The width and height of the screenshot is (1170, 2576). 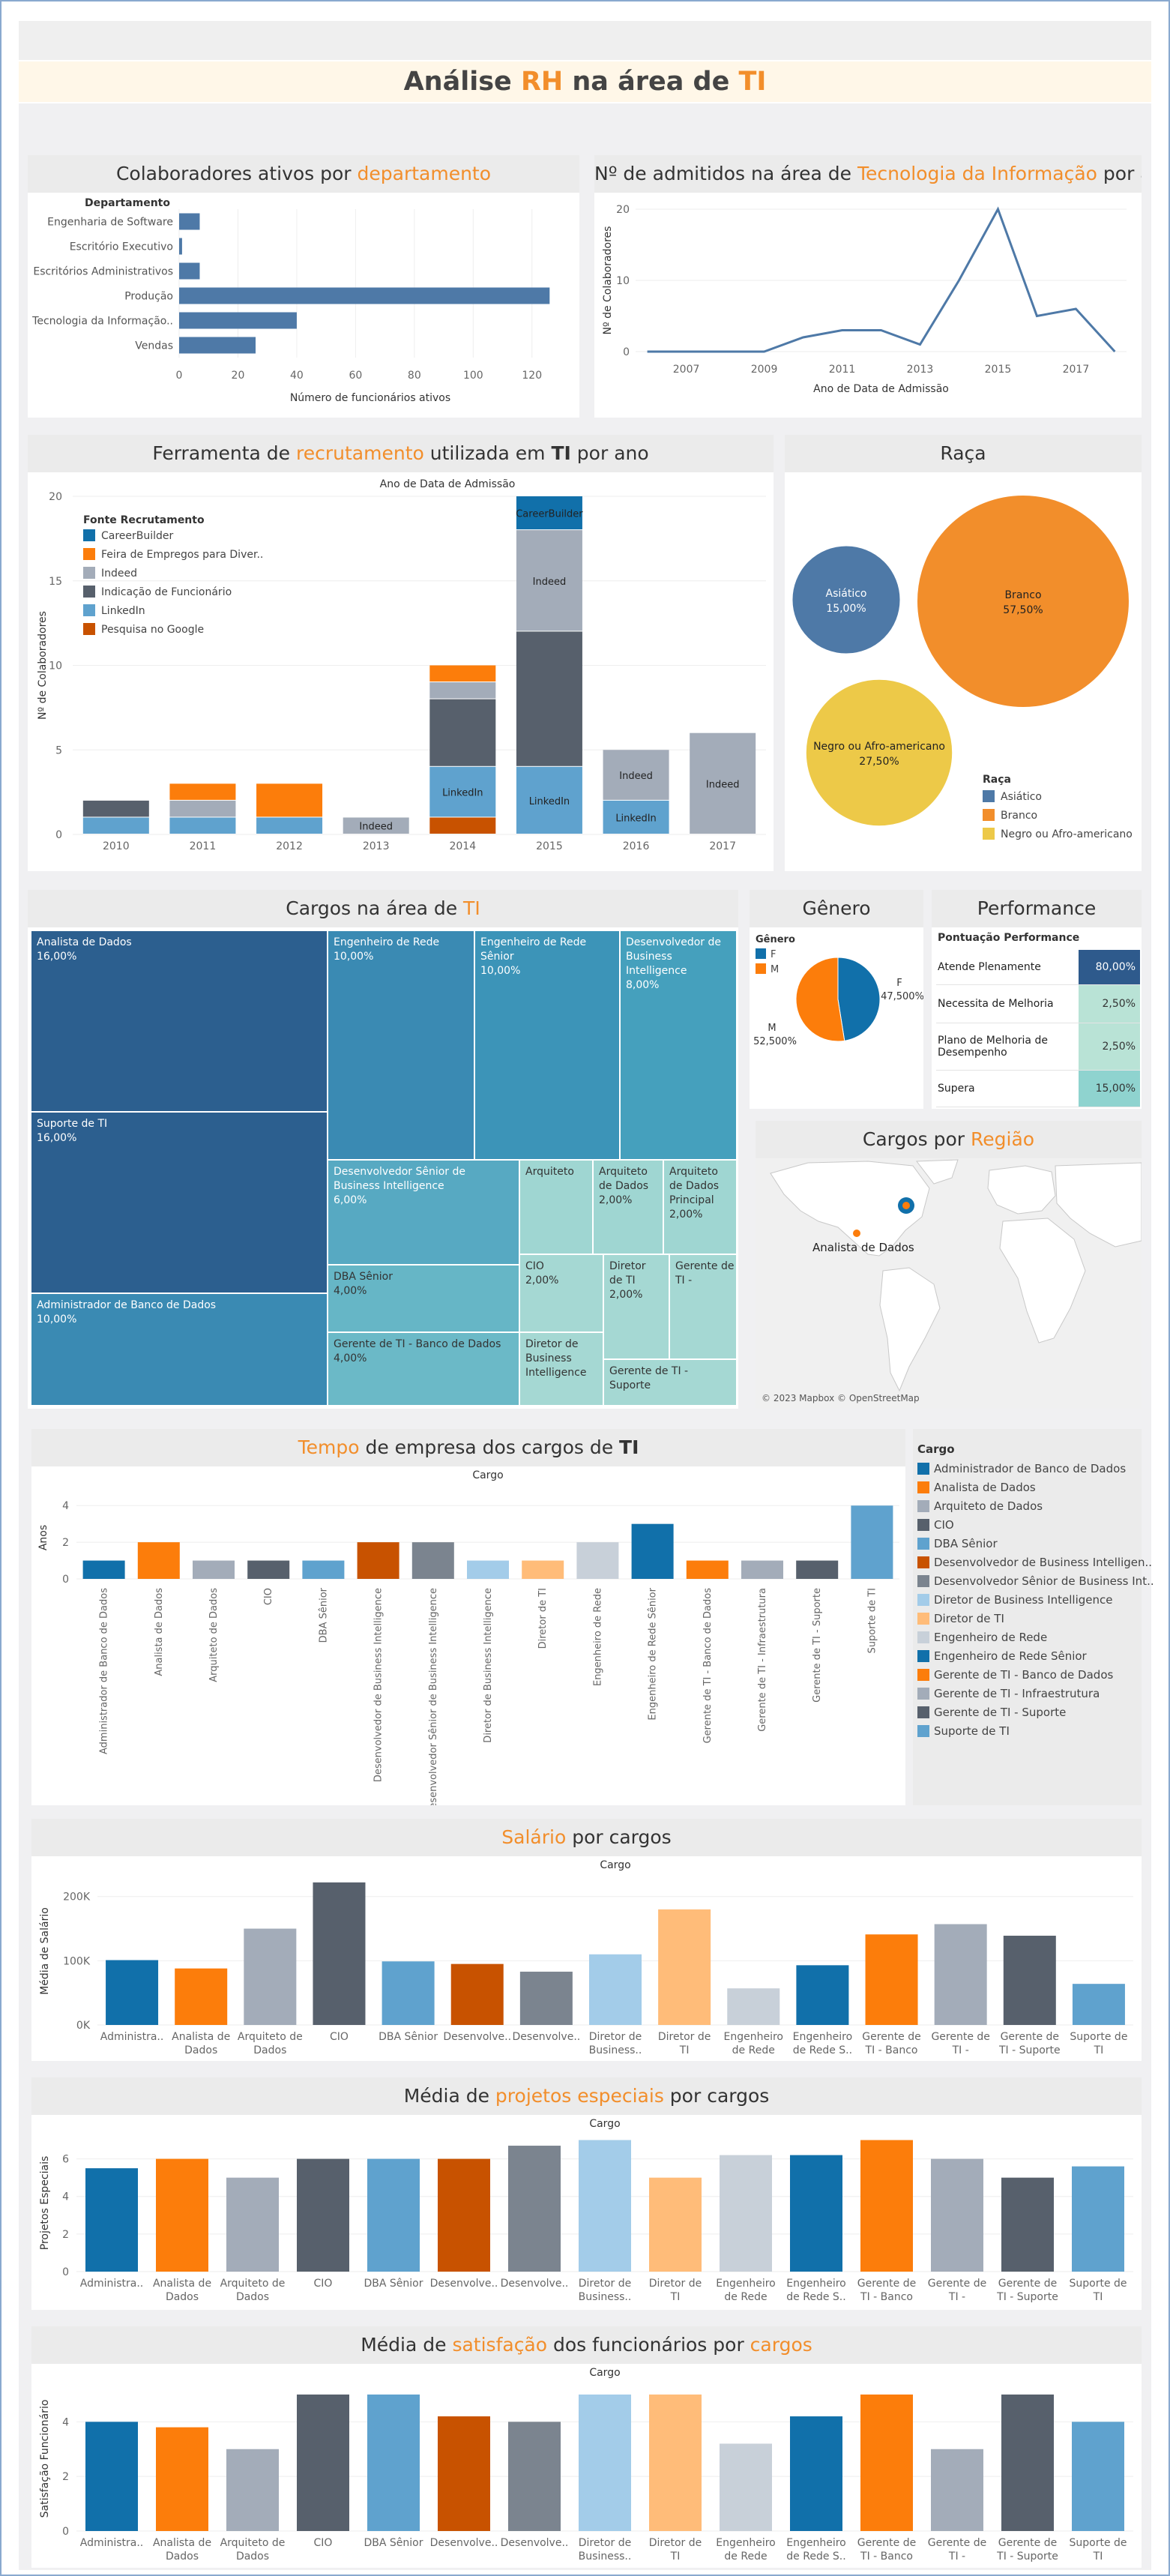 What do you see at coordinates (65, 2197) in the screenshot?
I see `projetos-ytick-label: 4` at bounding box center [65, 2197].